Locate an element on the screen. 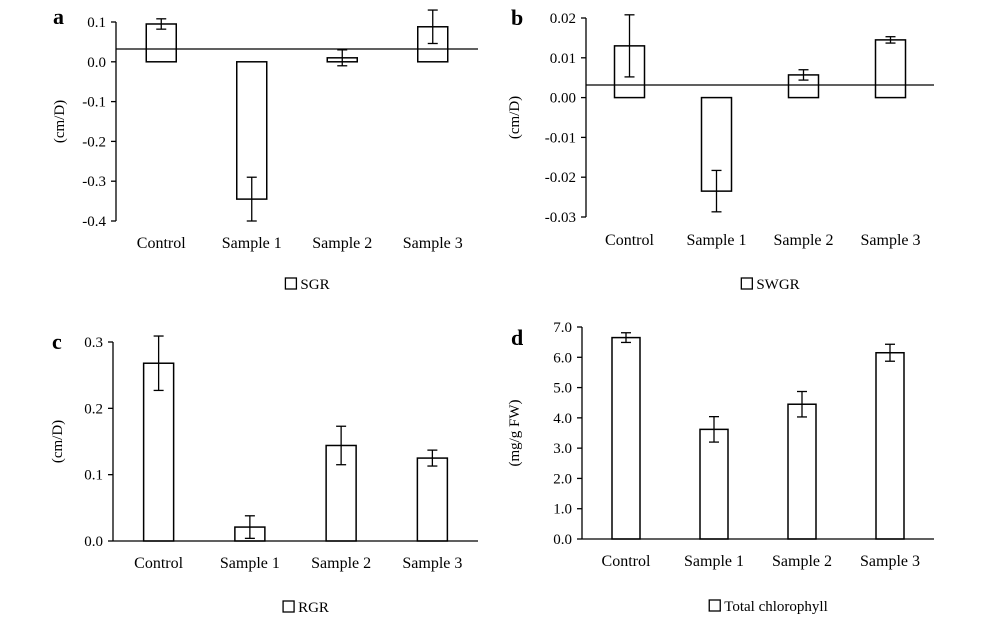  y-tick-label: 0.01 is located at coordinates (563, 59).